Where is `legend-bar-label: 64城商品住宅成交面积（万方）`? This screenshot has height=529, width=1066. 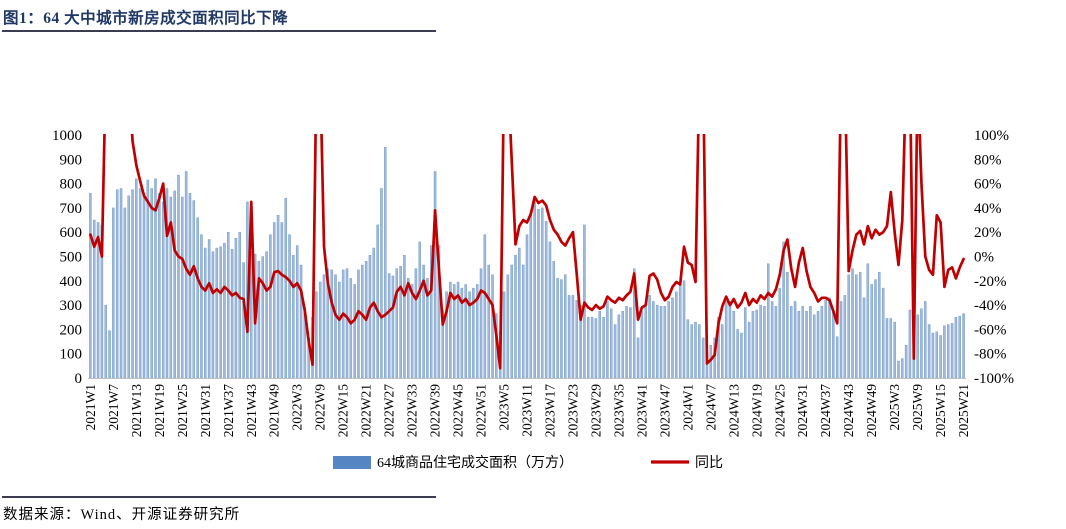
legend-bar-label: 64城商品住宅成交面积（万方） is located at coordinates (475, 462).